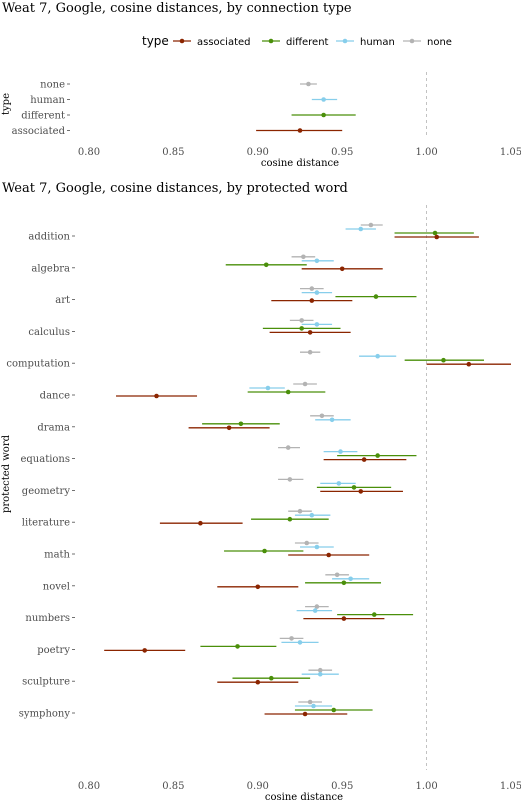 The image size is (521, 803). Describe the element at coordinates (439, 42) in the screenshot. I see `legend-label: none` at that location.